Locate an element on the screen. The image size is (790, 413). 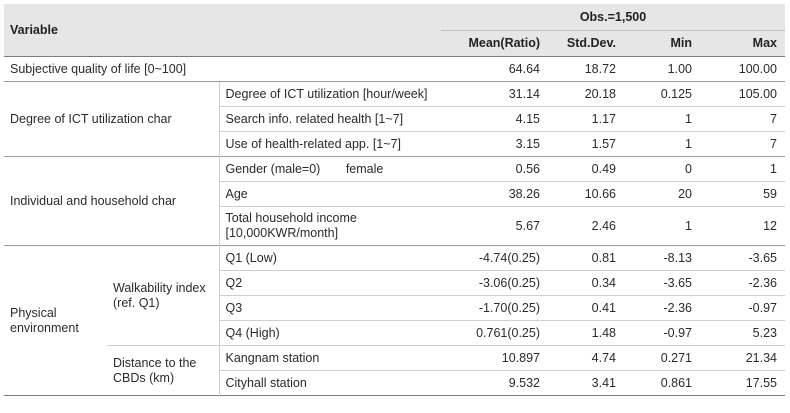
row-label: Subjective quality of life [0~100] is located at coordinates (222, 69).